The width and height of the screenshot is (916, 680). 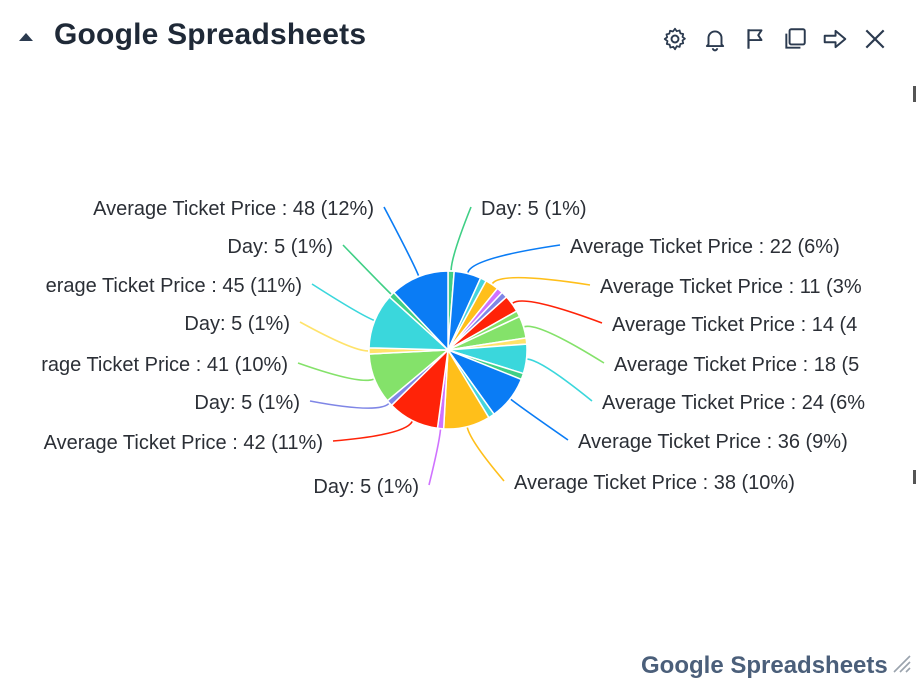 What do you see at coordinates (675, 39) in the screenshot?
I see `gear-icon` at bounding box center [675, 39].